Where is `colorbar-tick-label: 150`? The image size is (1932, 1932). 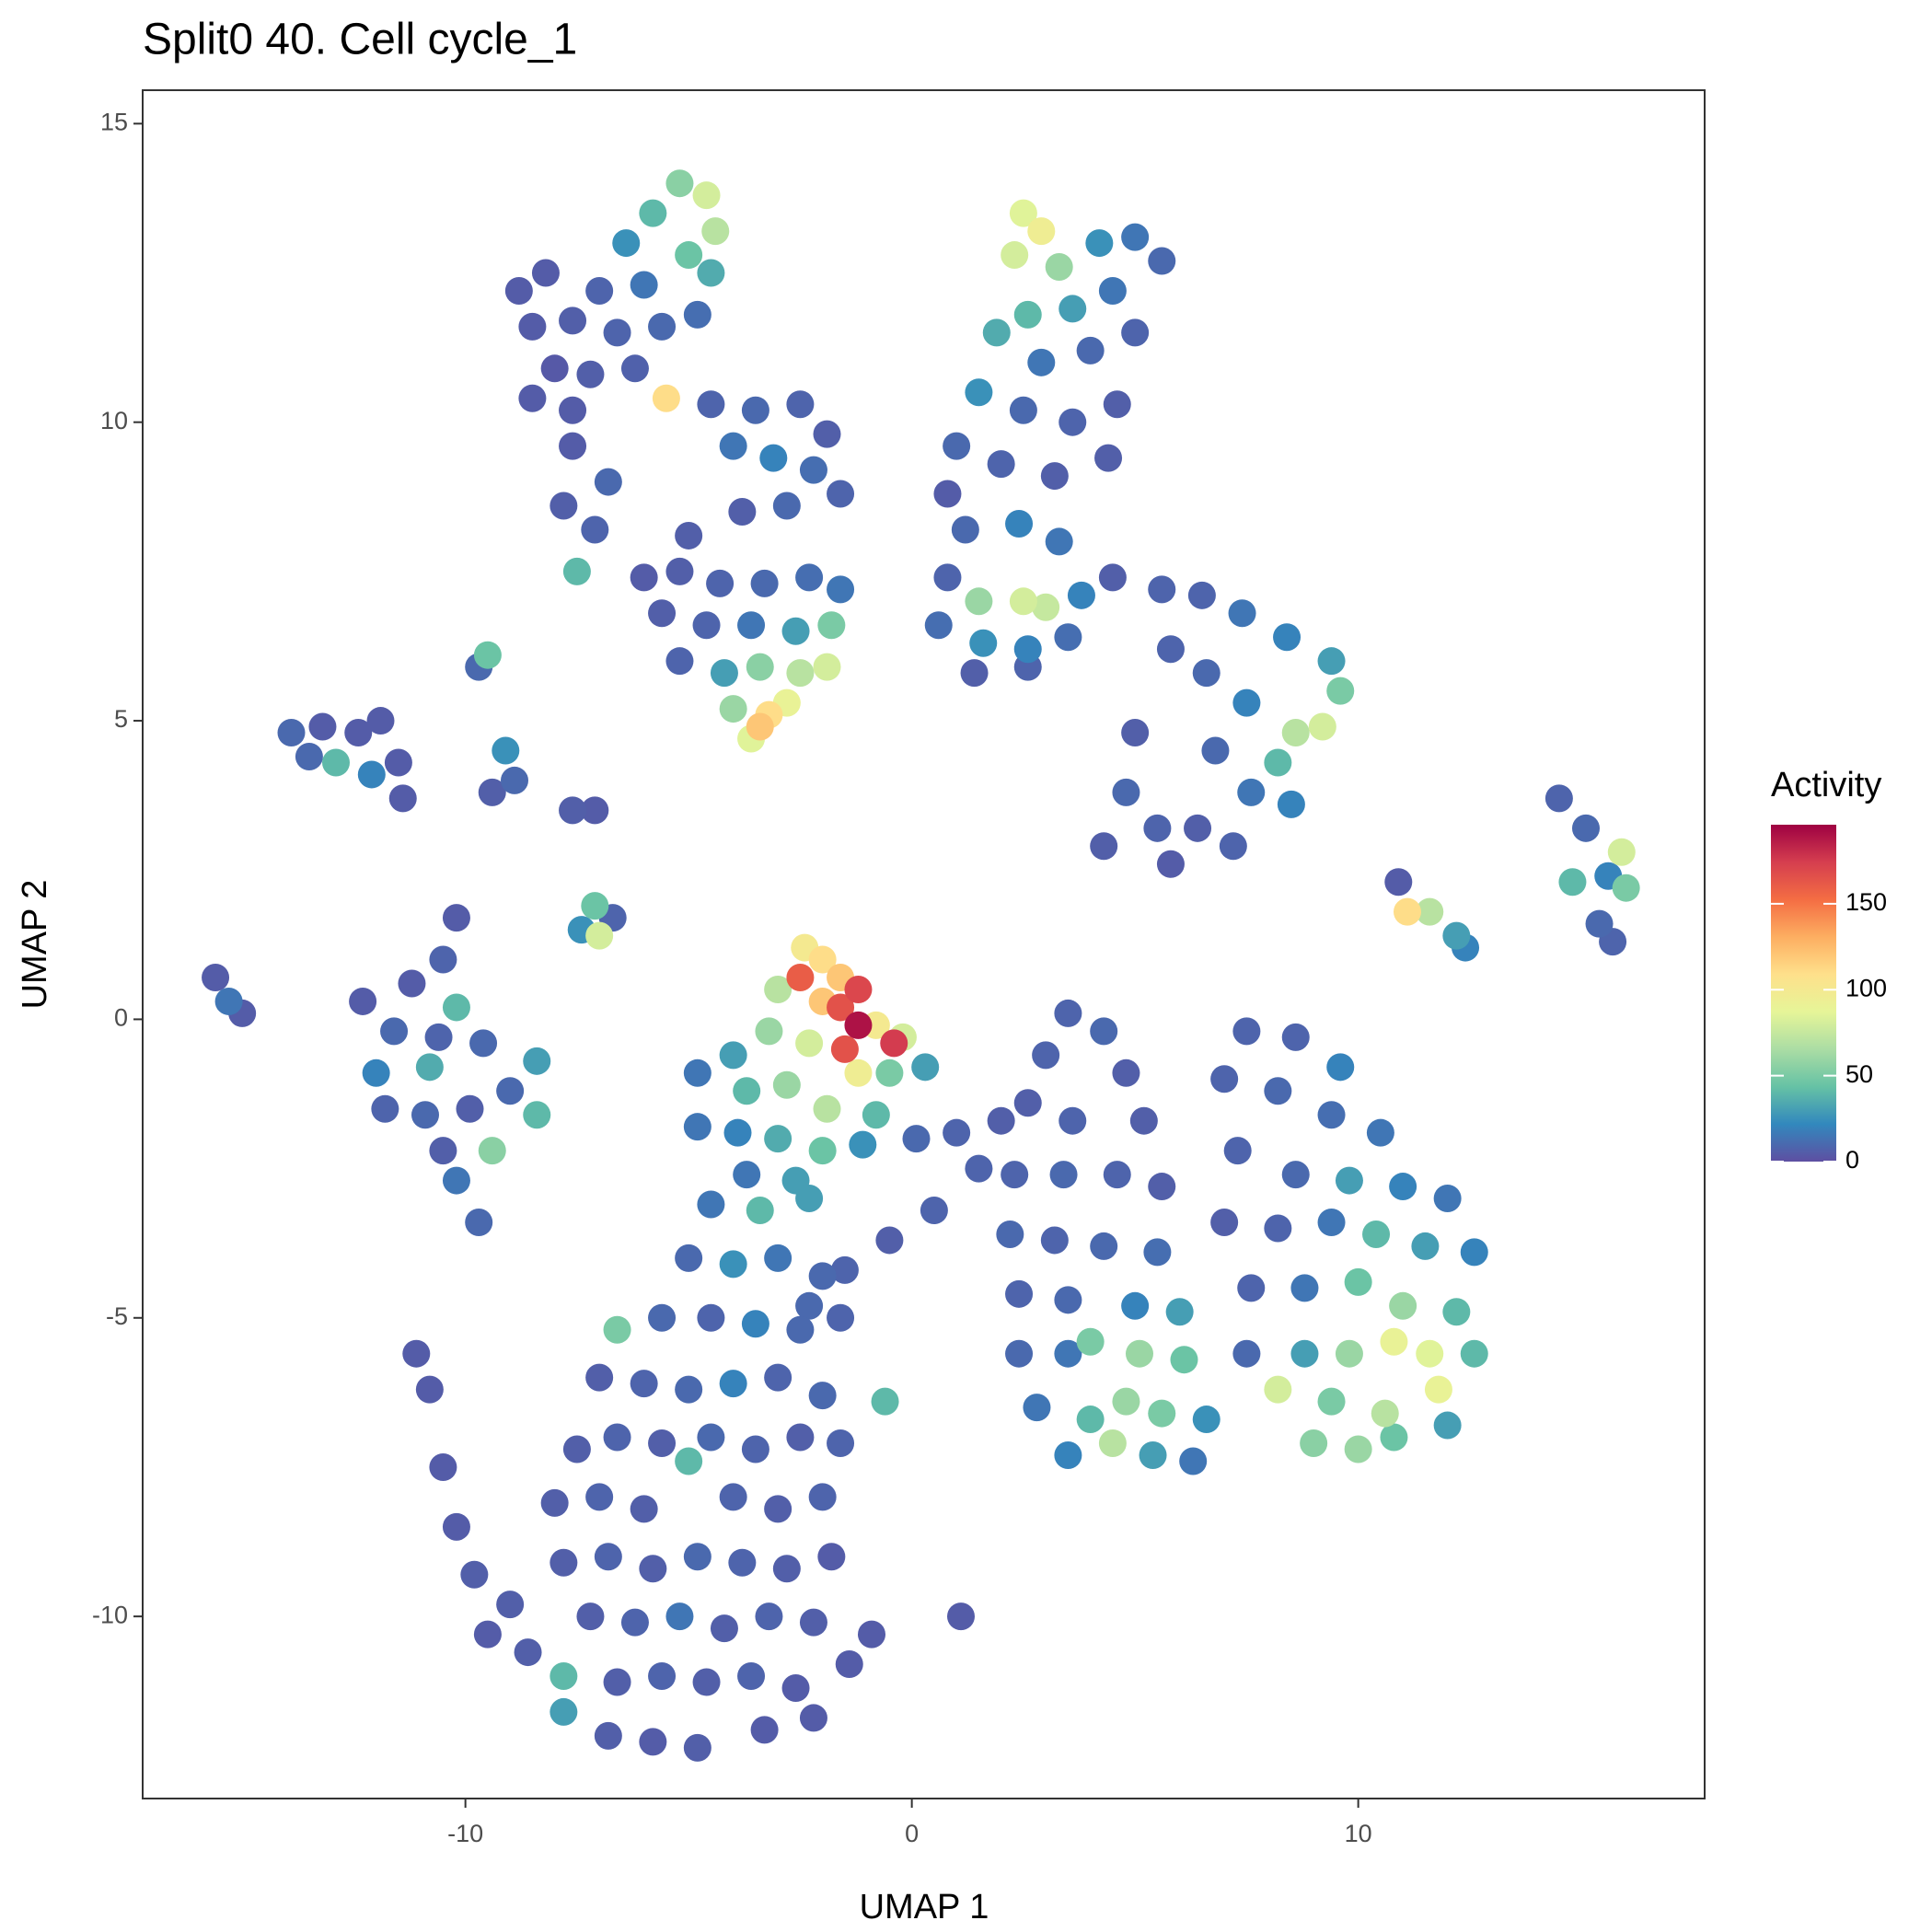
colorbar-tick-label: 150 is located at coordinates (1866, 902).